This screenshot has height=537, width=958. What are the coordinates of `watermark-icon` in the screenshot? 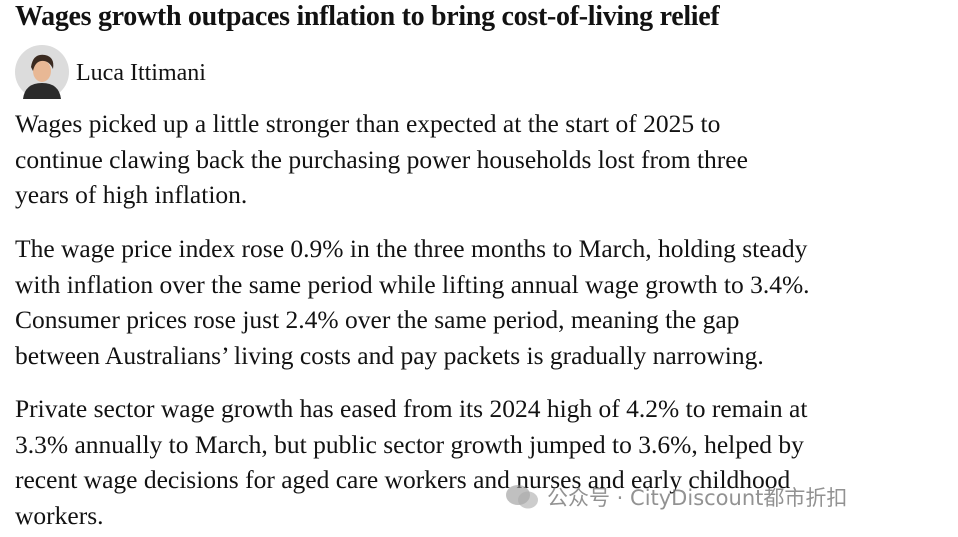 It's located at (522, 497).